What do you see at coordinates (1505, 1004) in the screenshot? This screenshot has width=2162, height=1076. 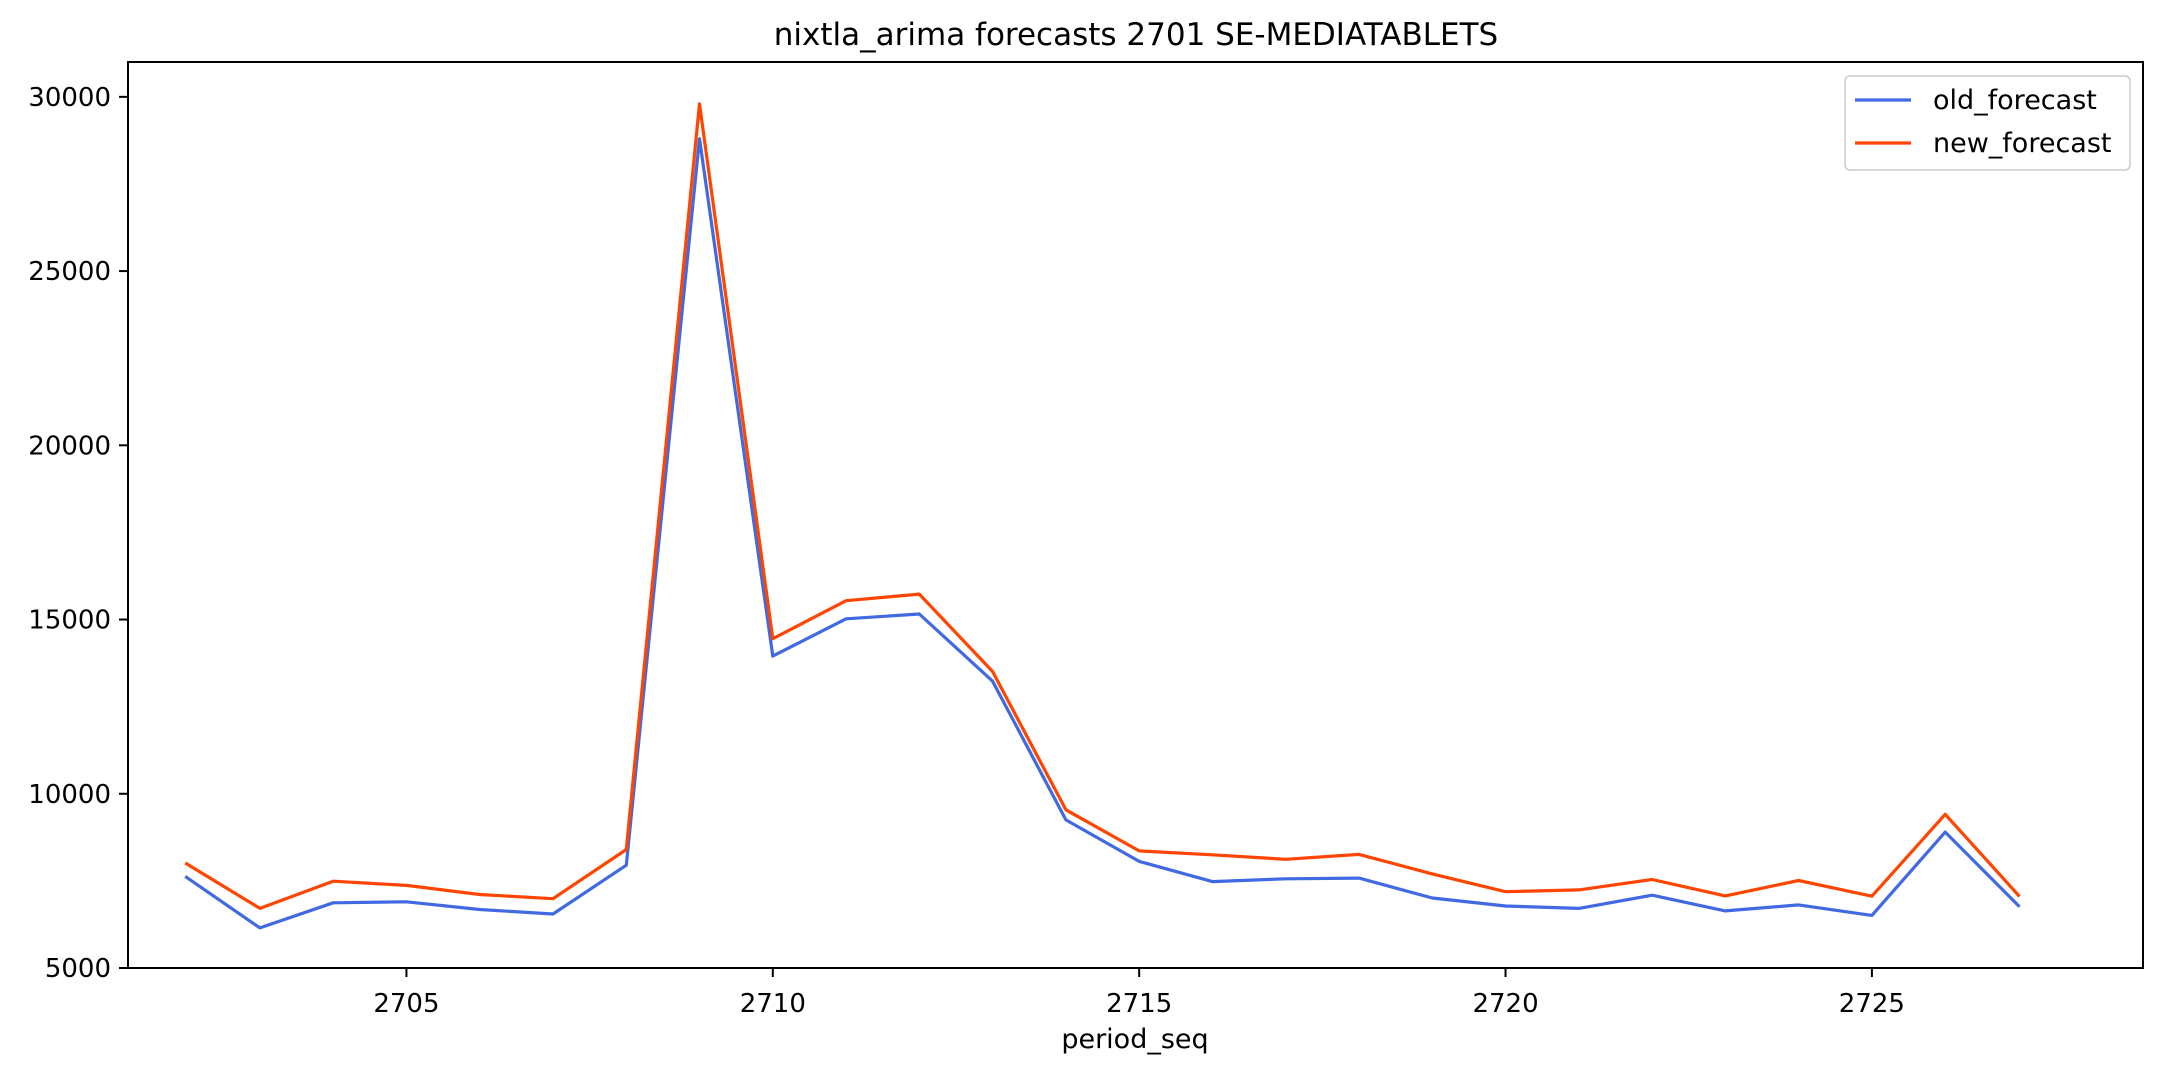 I see `x-tick-label: 2720` at bounding box center [1505, 1004].